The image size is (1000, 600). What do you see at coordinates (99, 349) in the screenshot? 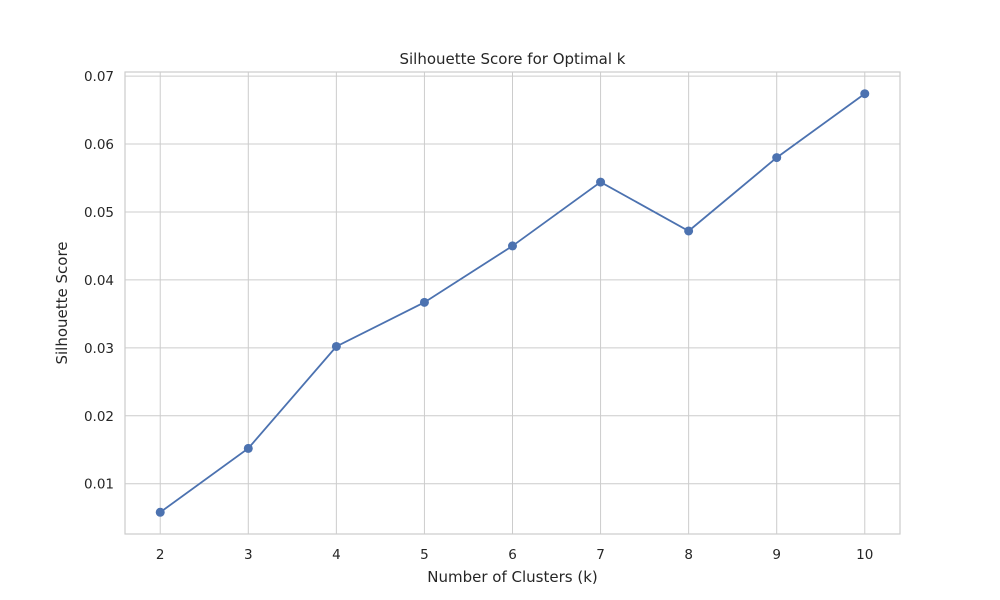
I see `y-tick-label: 0.03` at bounding box center [99, 349].